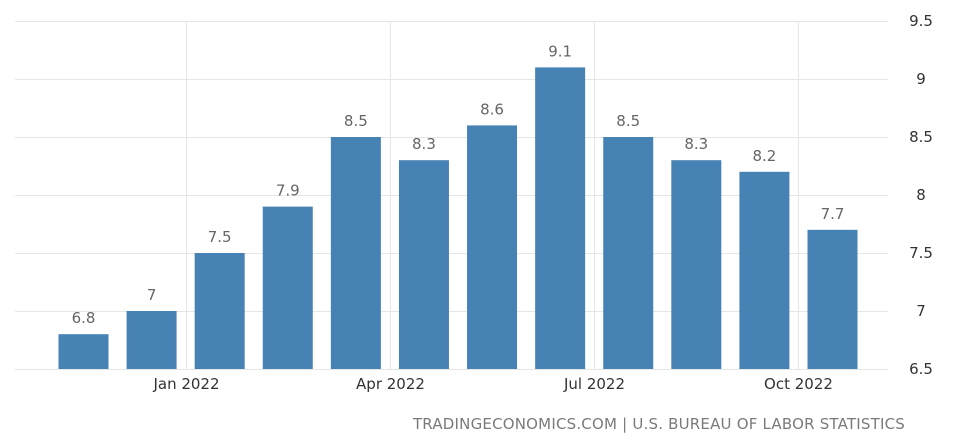 The width and height of the screenshot is (975, 446). Describe the element at coordinates (492, 109) in the screenshot. I see `bar-value-label: 8.6` at that location.